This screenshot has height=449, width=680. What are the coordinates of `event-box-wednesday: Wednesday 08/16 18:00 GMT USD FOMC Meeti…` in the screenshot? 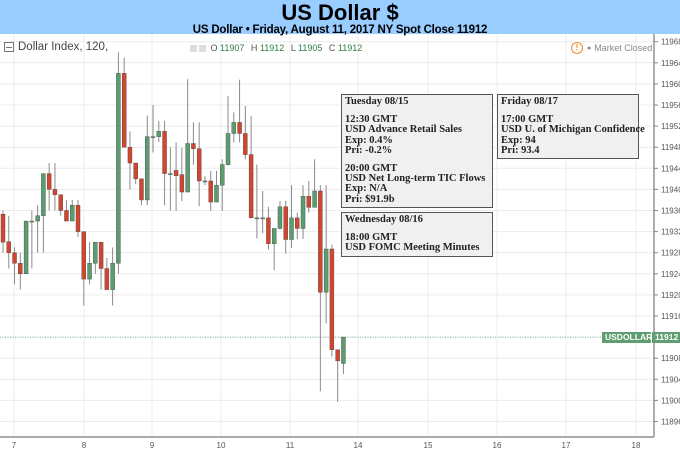 It's located at (417, 234).